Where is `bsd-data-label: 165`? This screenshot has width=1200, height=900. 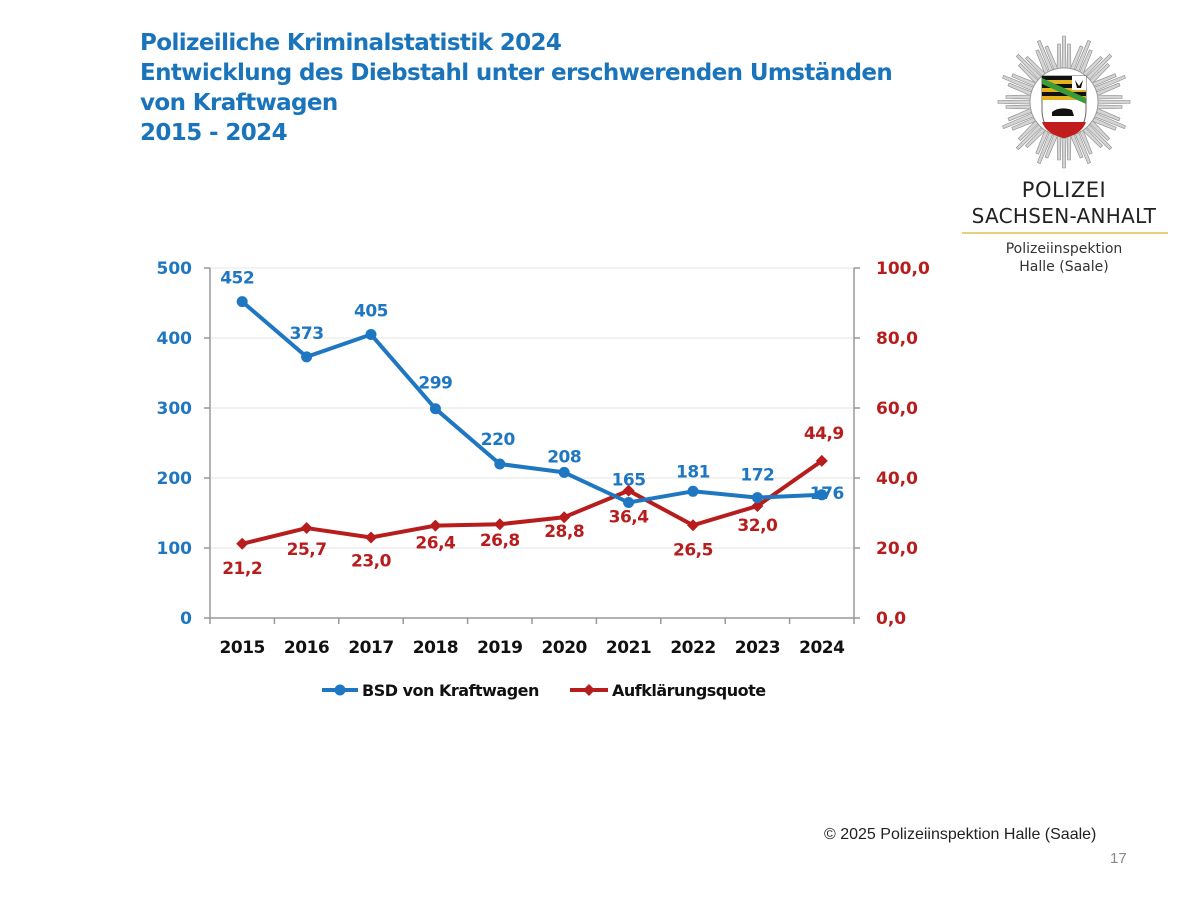 bsd-data-label: 165 is located at coordinates (629, 481).